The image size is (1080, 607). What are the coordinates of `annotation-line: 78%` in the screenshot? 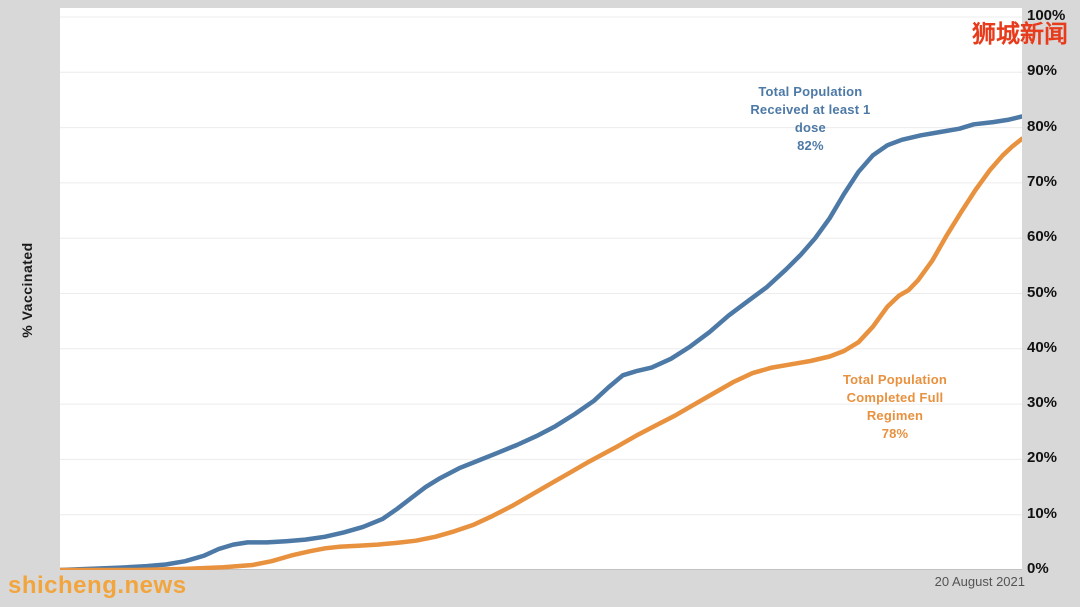 It's located at (895, 433).